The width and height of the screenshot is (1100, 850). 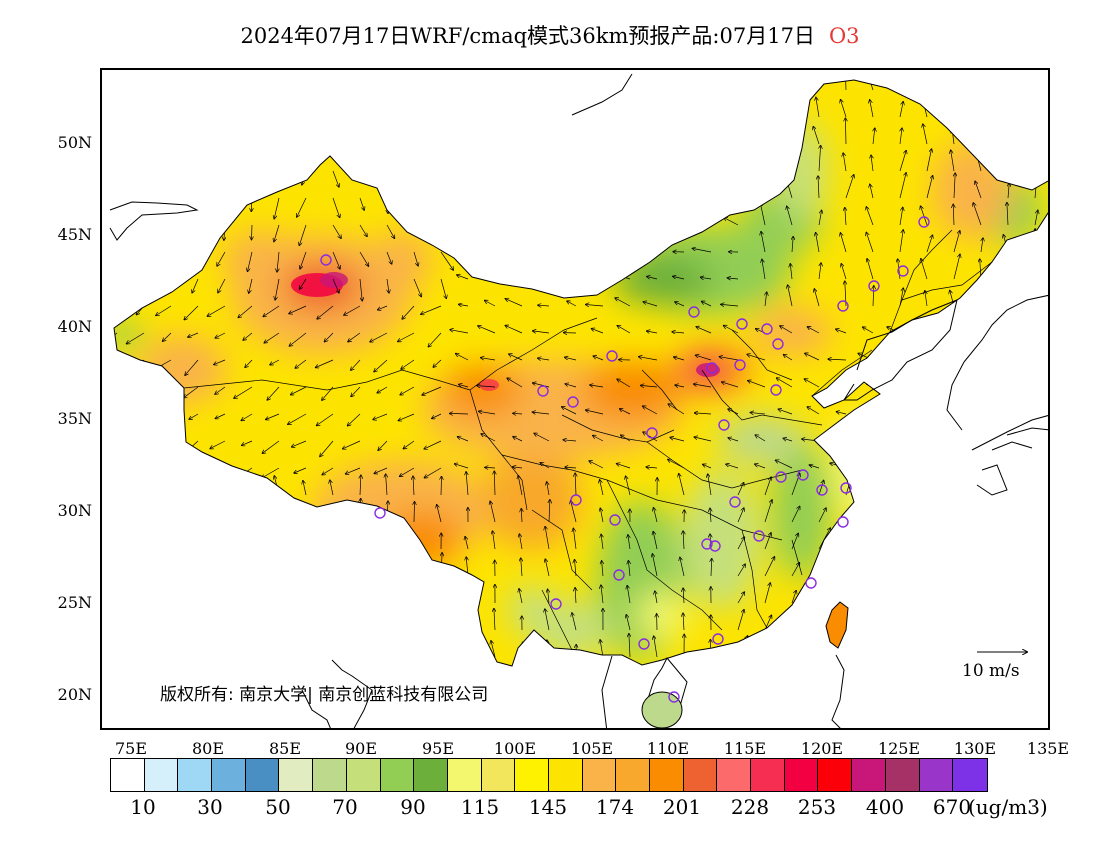 I want to click on colorbar-label: 201, so click(x=682, y=807).